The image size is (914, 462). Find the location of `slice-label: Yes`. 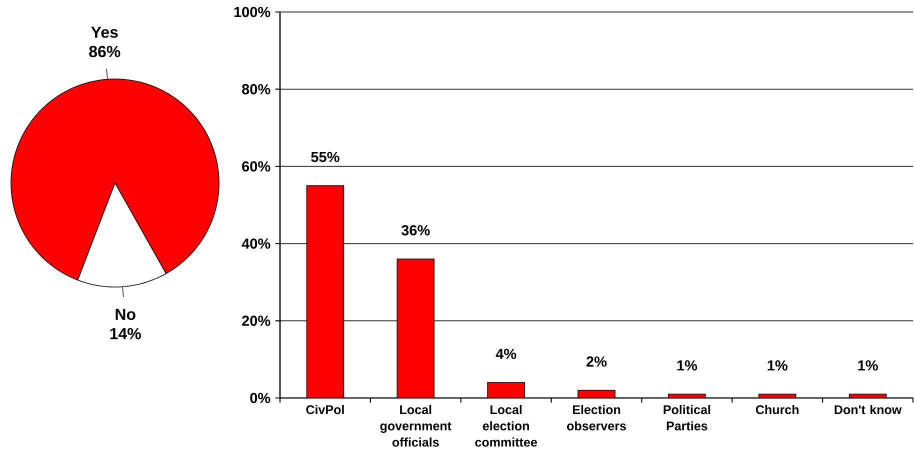

slice-label: Yes is located at coordinates (104, 32).